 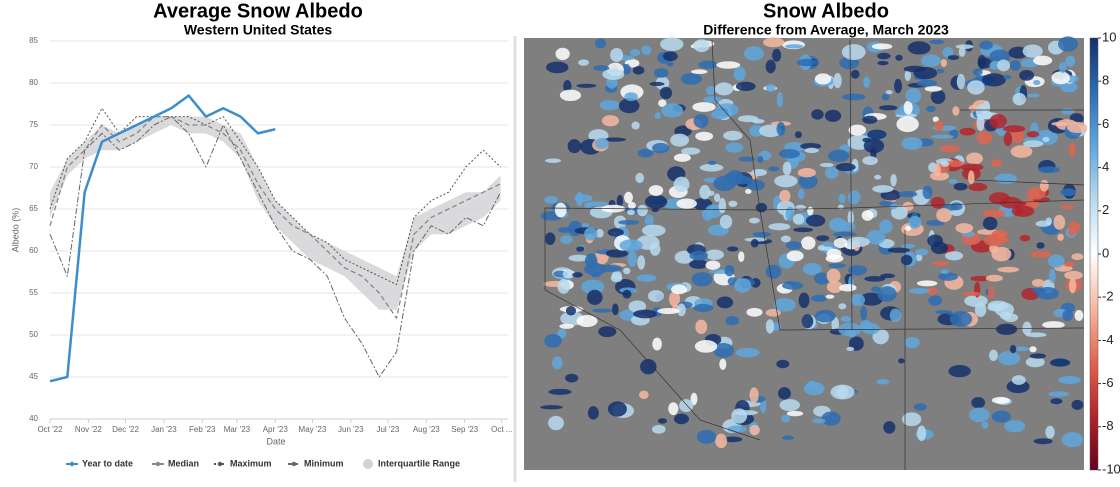 What do you see at coordinates (107, 463) in the screenshot?
I see `legend-label: Year to date` at bounding box center [107, 463].